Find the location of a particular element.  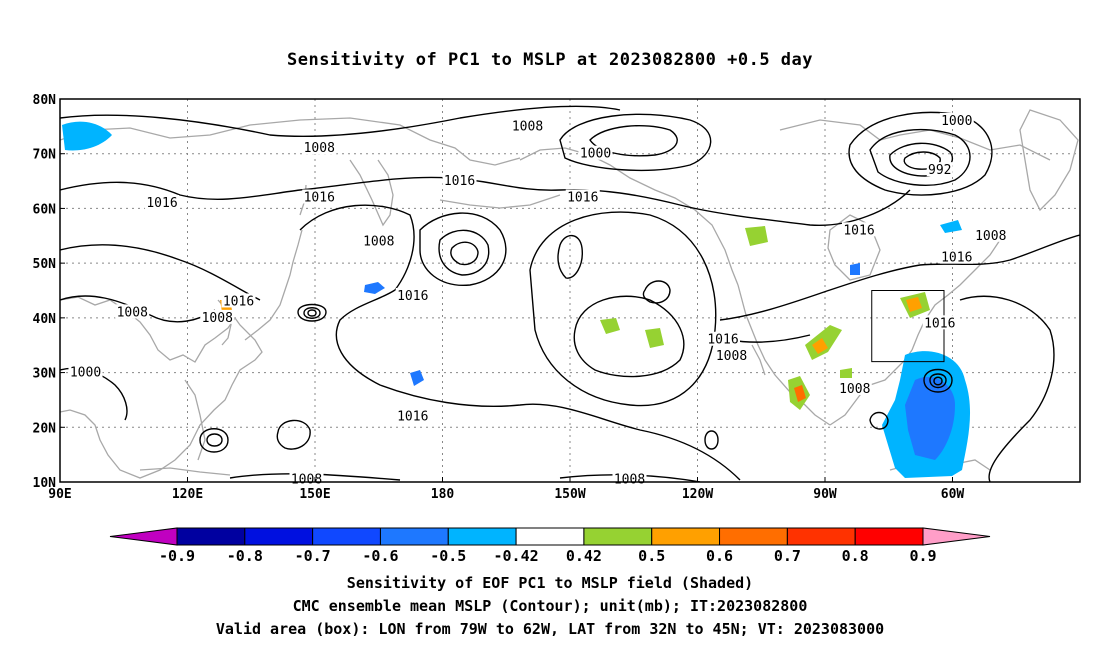

colorbar-label: -0.7 is located at coordinates (313, 556).